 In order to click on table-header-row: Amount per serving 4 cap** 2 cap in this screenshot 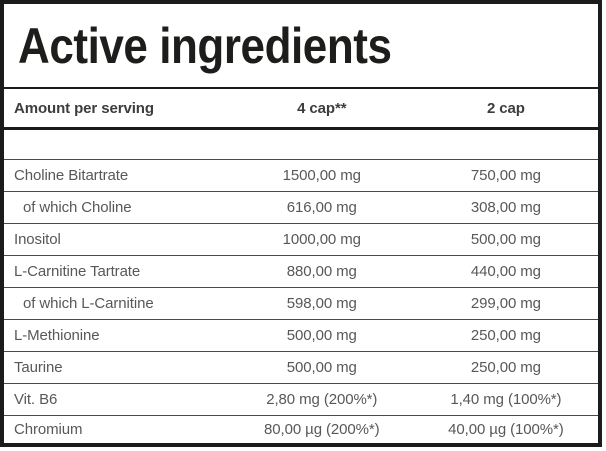, I will do `click(301, 109)`.